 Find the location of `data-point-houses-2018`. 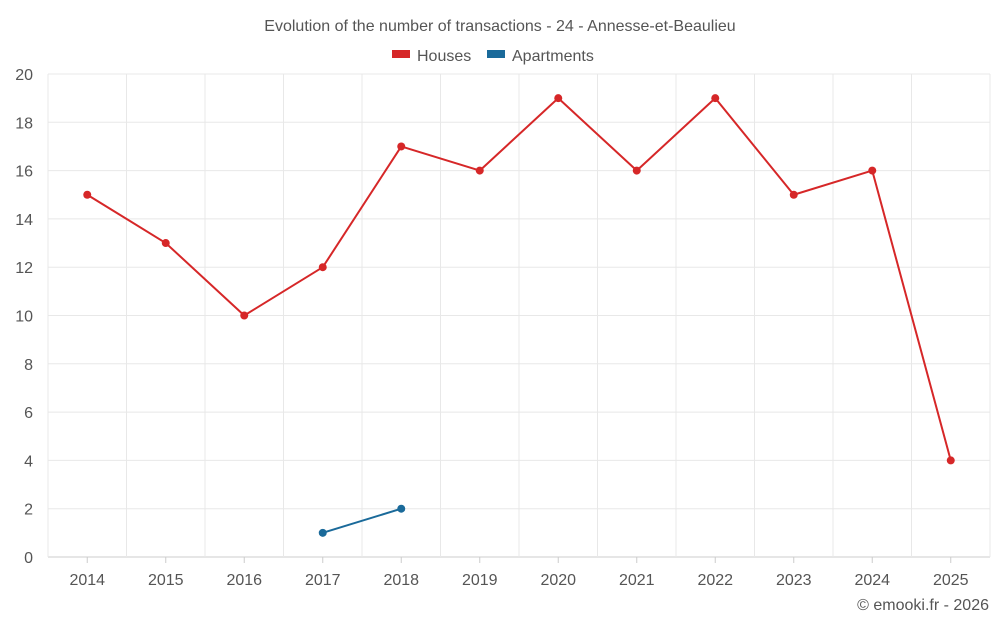

data-point-houses-2018 is located at coordinates (401, 146).